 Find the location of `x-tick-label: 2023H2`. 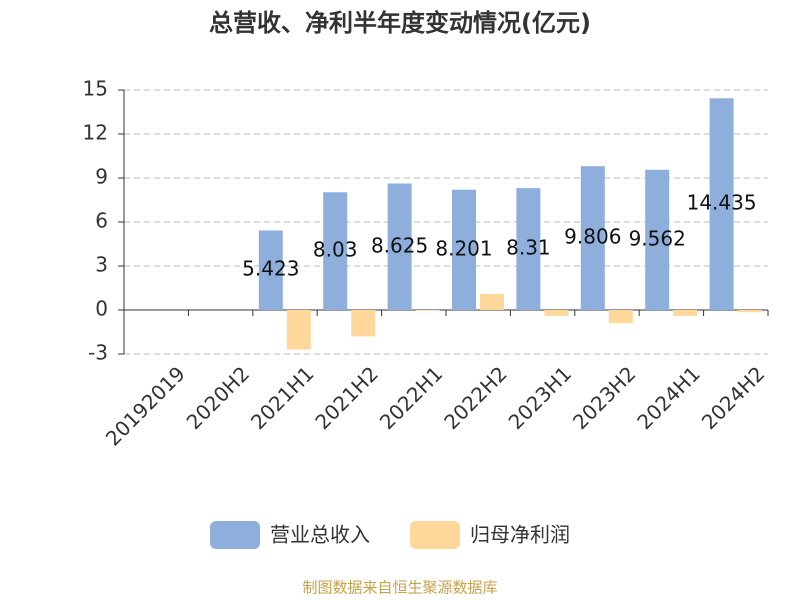

x-tick-label: 2023H2 is located at coordinates (604, 398).